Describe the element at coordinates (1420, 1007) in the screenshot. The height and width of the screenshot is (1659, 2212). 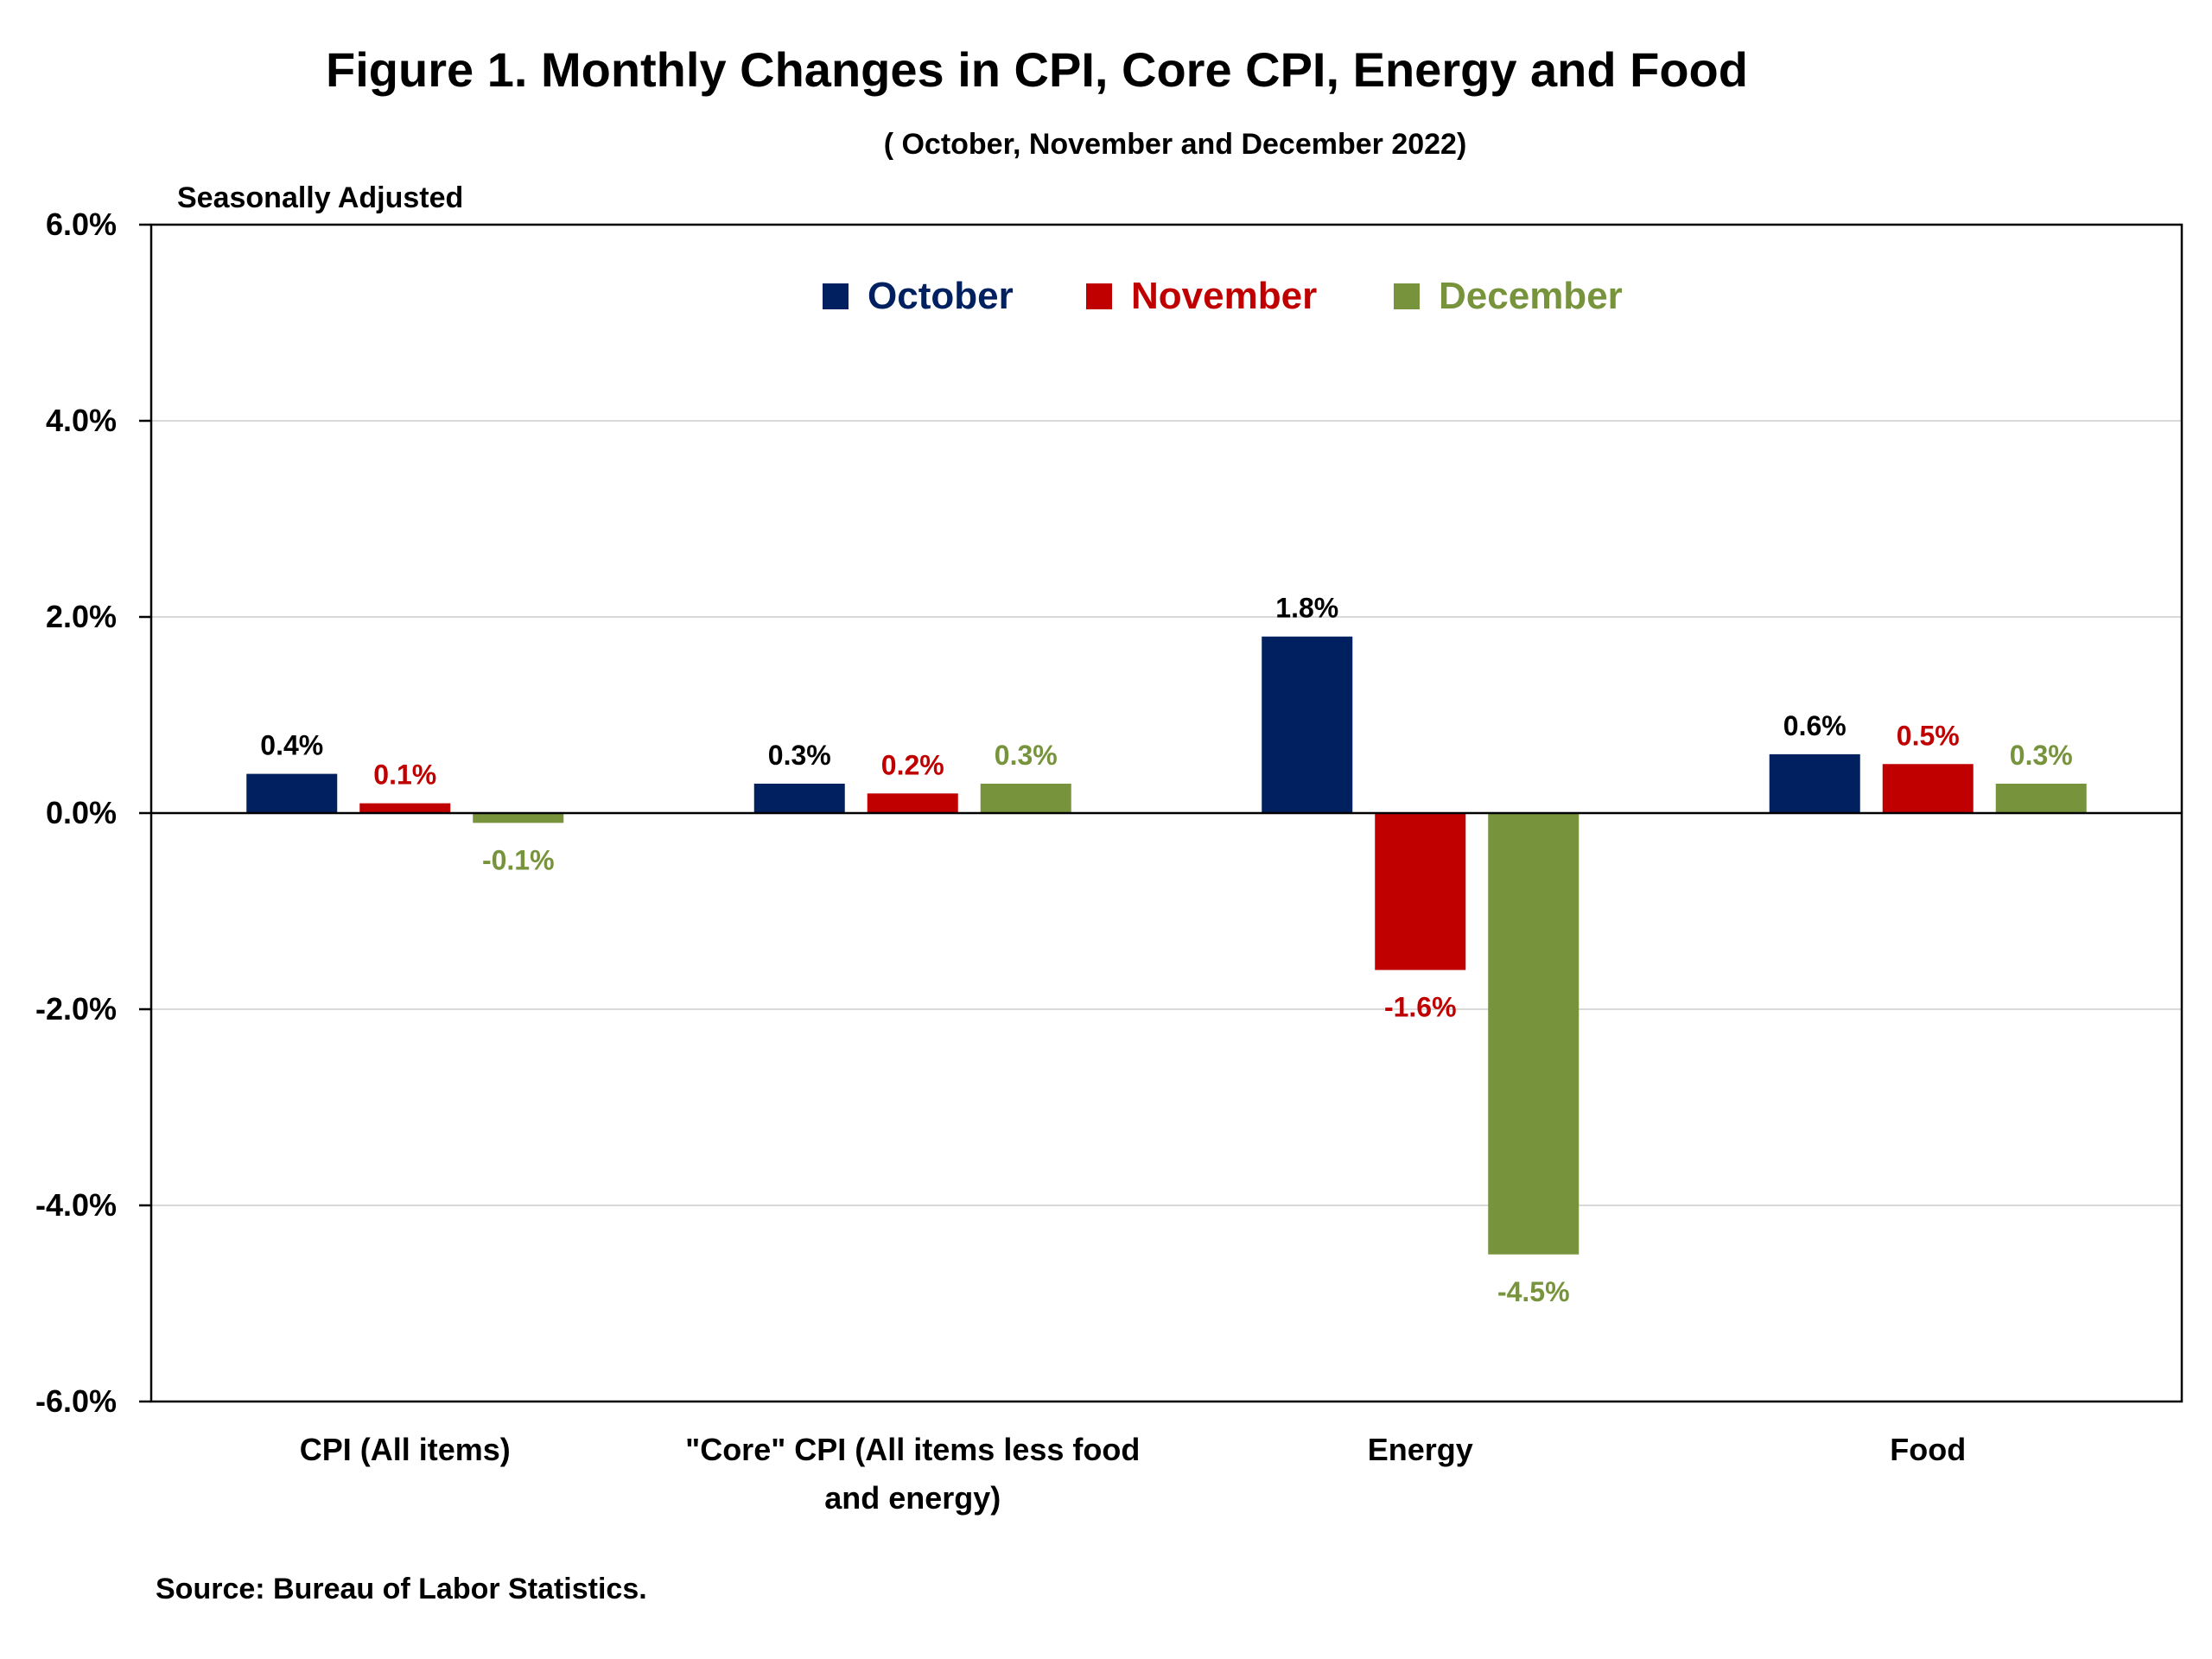
I see `data-label-november-2: -1.6%` at that location.